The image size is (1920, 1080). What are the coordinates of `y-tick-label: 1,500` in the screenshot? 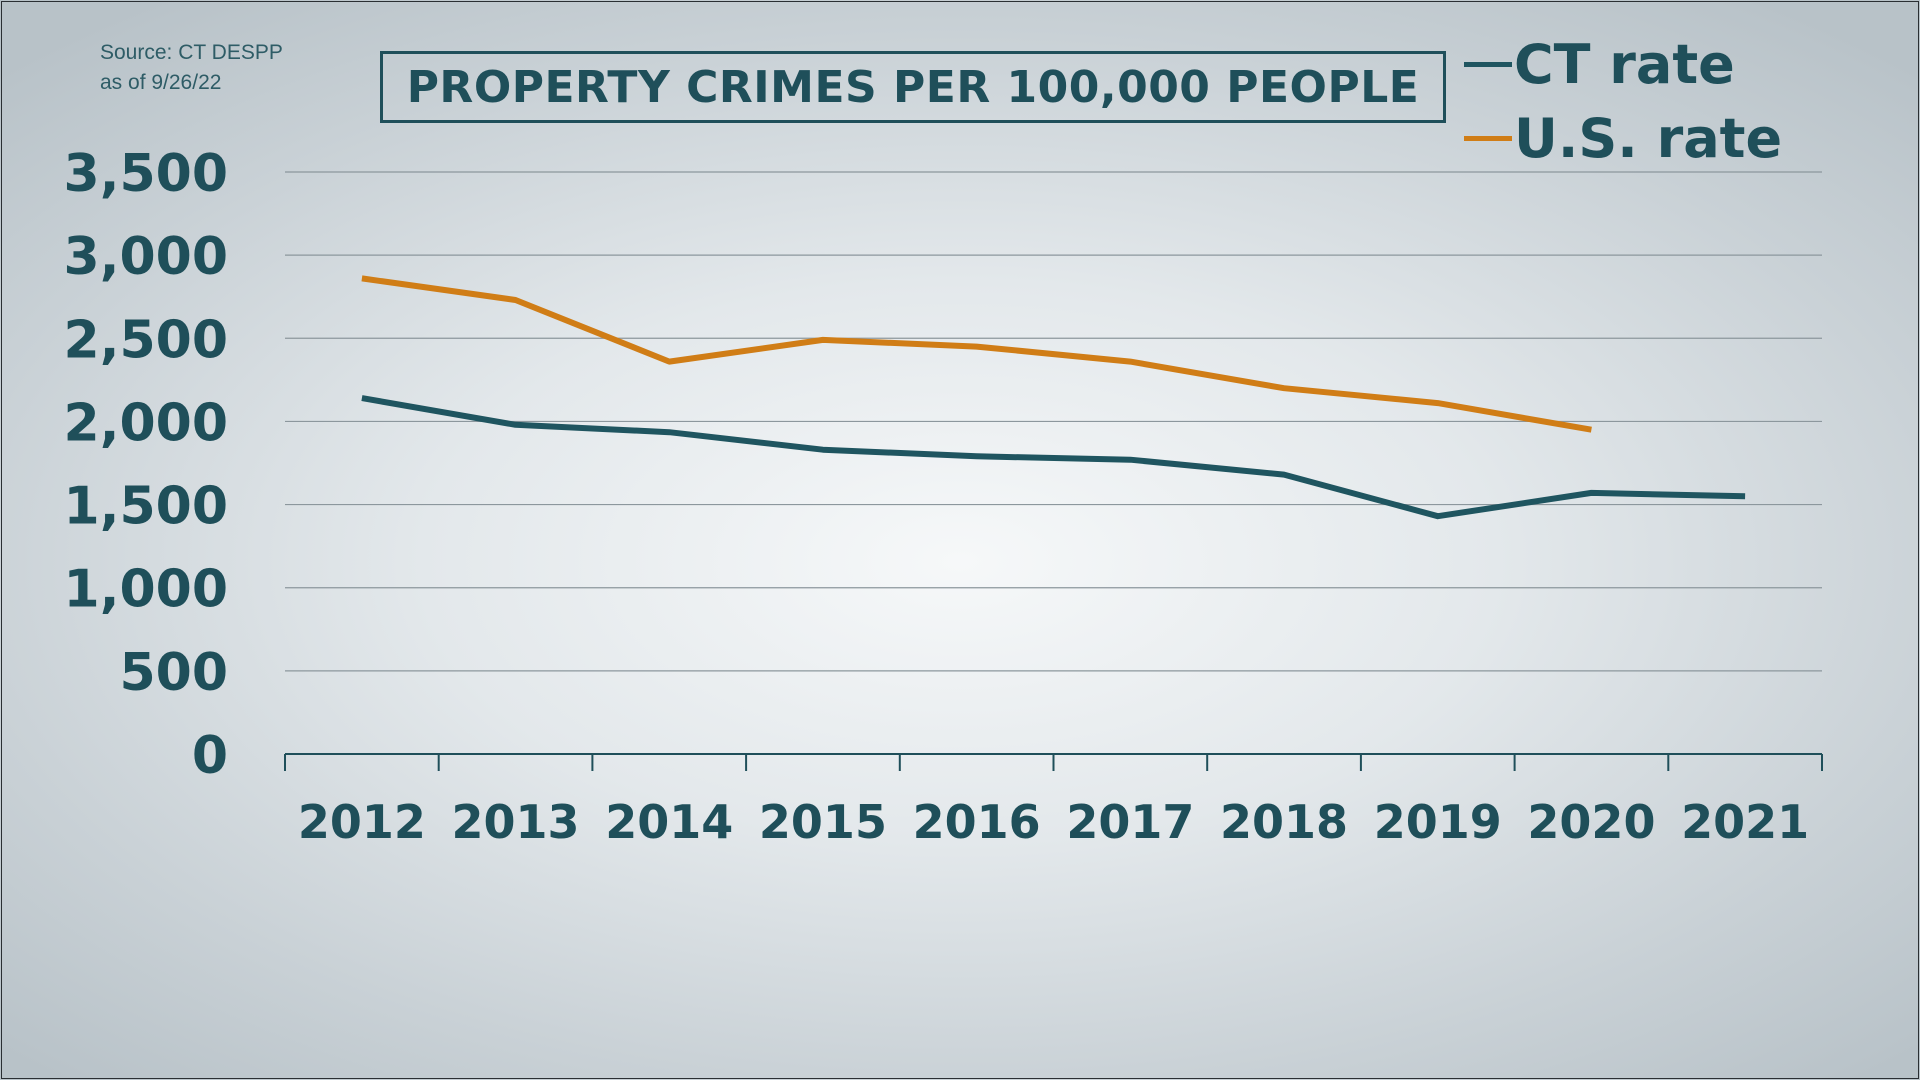 It's located at (146, 507).